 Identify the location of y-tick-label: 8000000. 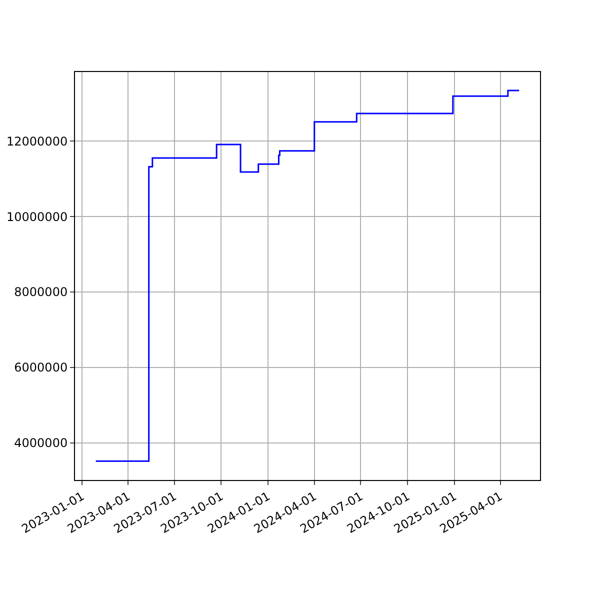
(41, 292).